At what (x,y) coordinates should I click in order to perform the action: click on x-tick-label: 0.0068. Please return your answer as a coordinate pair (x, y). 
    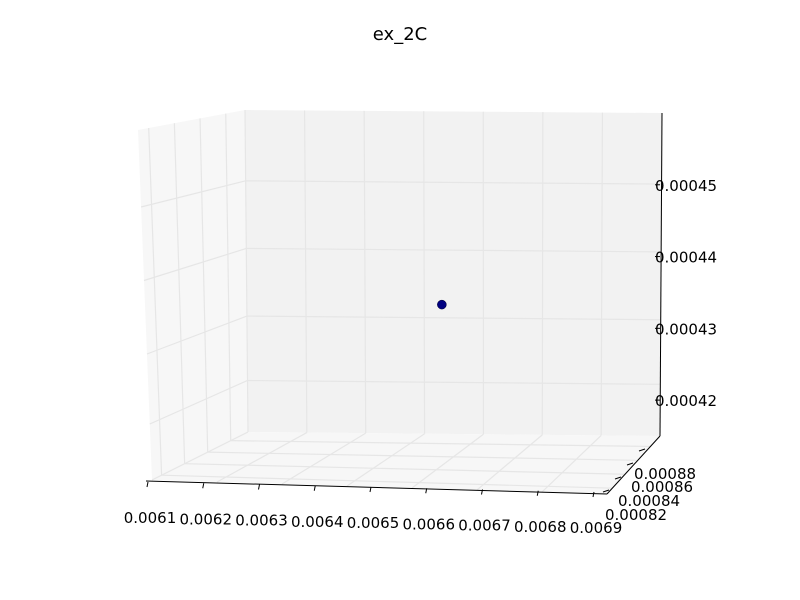
    Looking at the image, I should click on (540, 527).